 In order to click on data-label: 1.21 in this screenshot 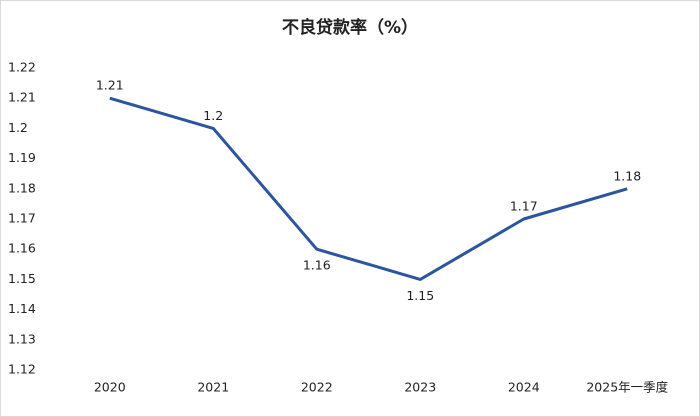, I will do `click(110, 85)`.